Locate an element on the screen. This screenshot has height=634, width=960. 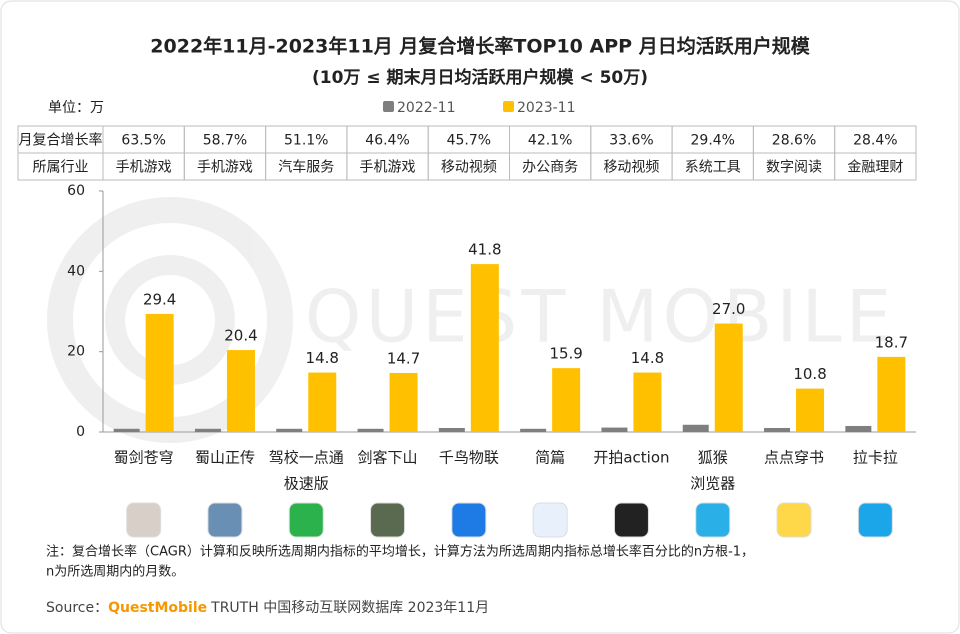
table-cell-text: 63.5% is located at coordinates (143, 141).